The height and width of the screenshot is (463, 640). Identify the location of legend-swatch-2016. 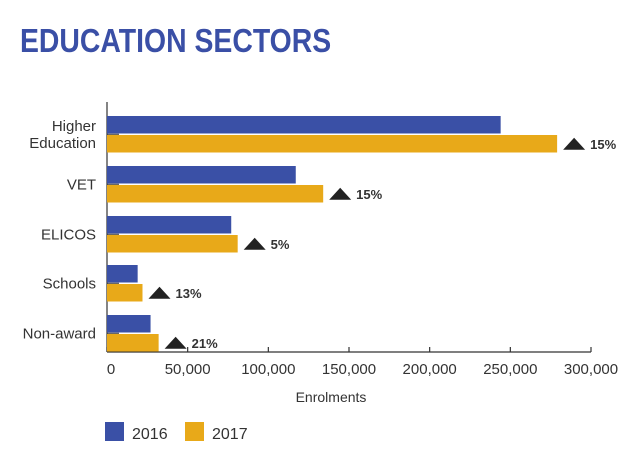
(114, 431).